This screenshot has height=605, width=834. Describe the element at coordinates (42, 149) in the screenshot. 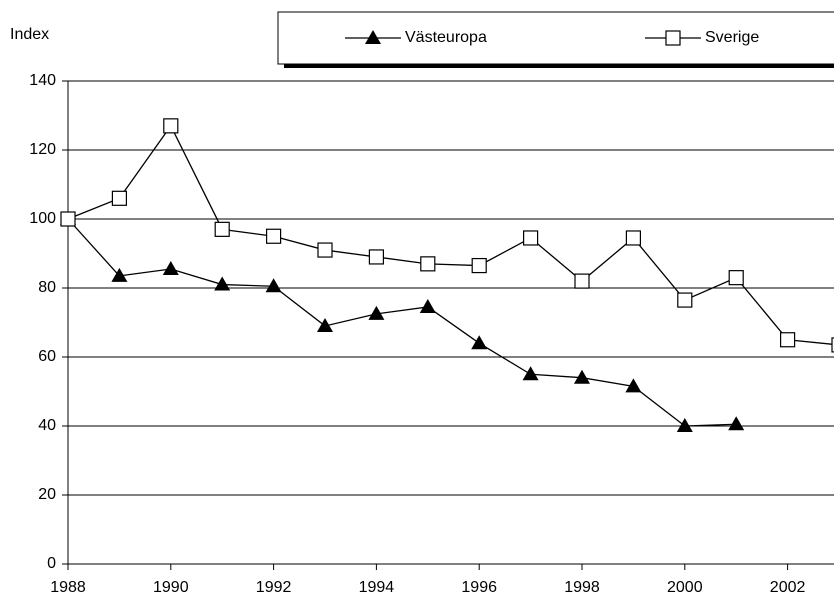

I see `y-tick-label: 120` at that location.